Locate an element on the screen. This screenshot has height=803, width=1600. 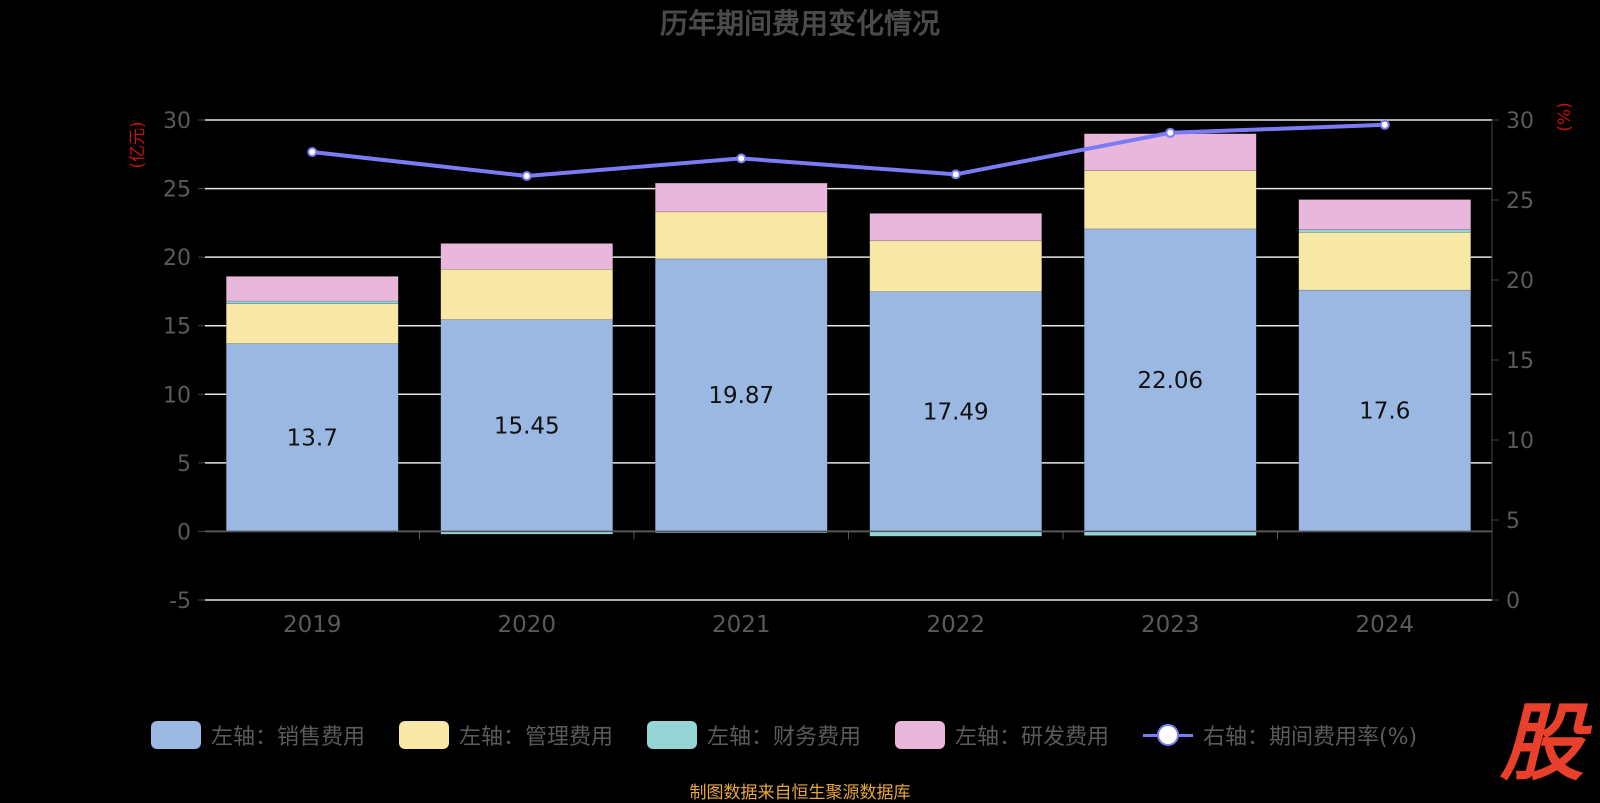
left-tick-label: 25 is located at coordinates (177, 190).